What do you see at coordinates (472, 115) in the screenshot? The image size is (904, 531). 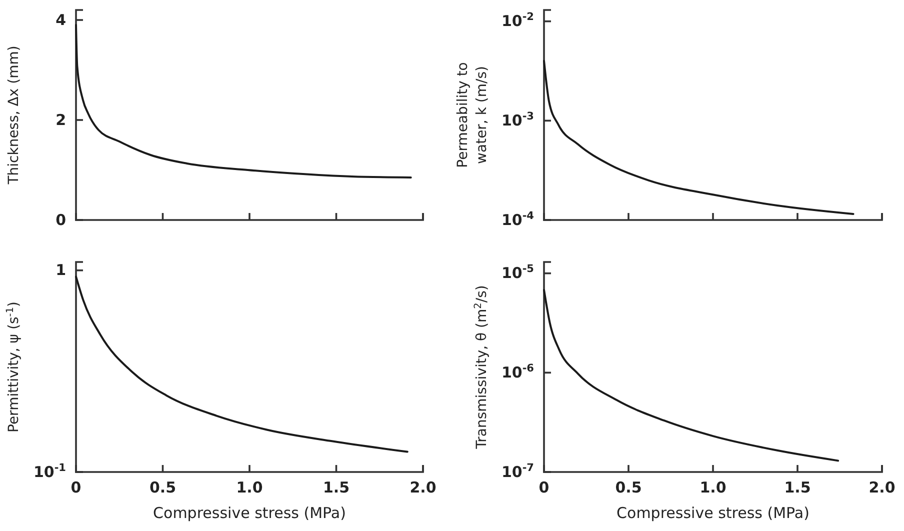 I see `y-axis-title: Permeability to water, k (m/s)` at bounding box center [472, 115].